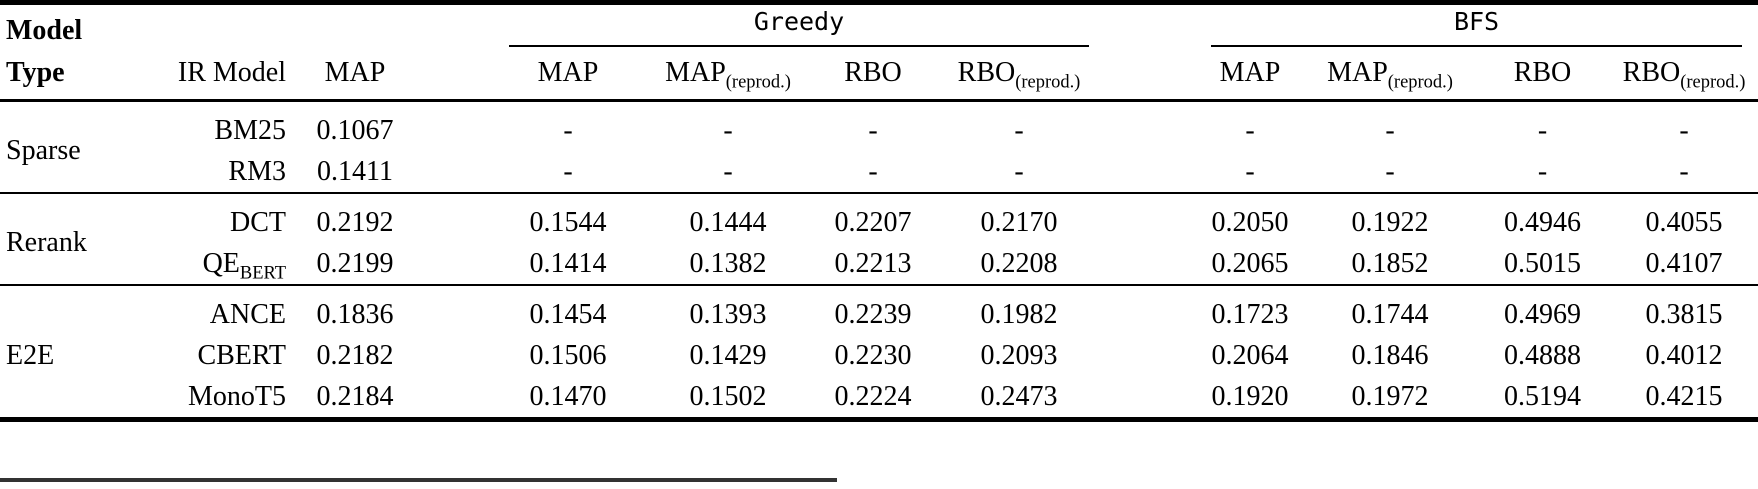 Image resolution: width=1758 pixels, height=489 pixels. I want to click on metric-cell: 0.2065, so click(1250, 263).